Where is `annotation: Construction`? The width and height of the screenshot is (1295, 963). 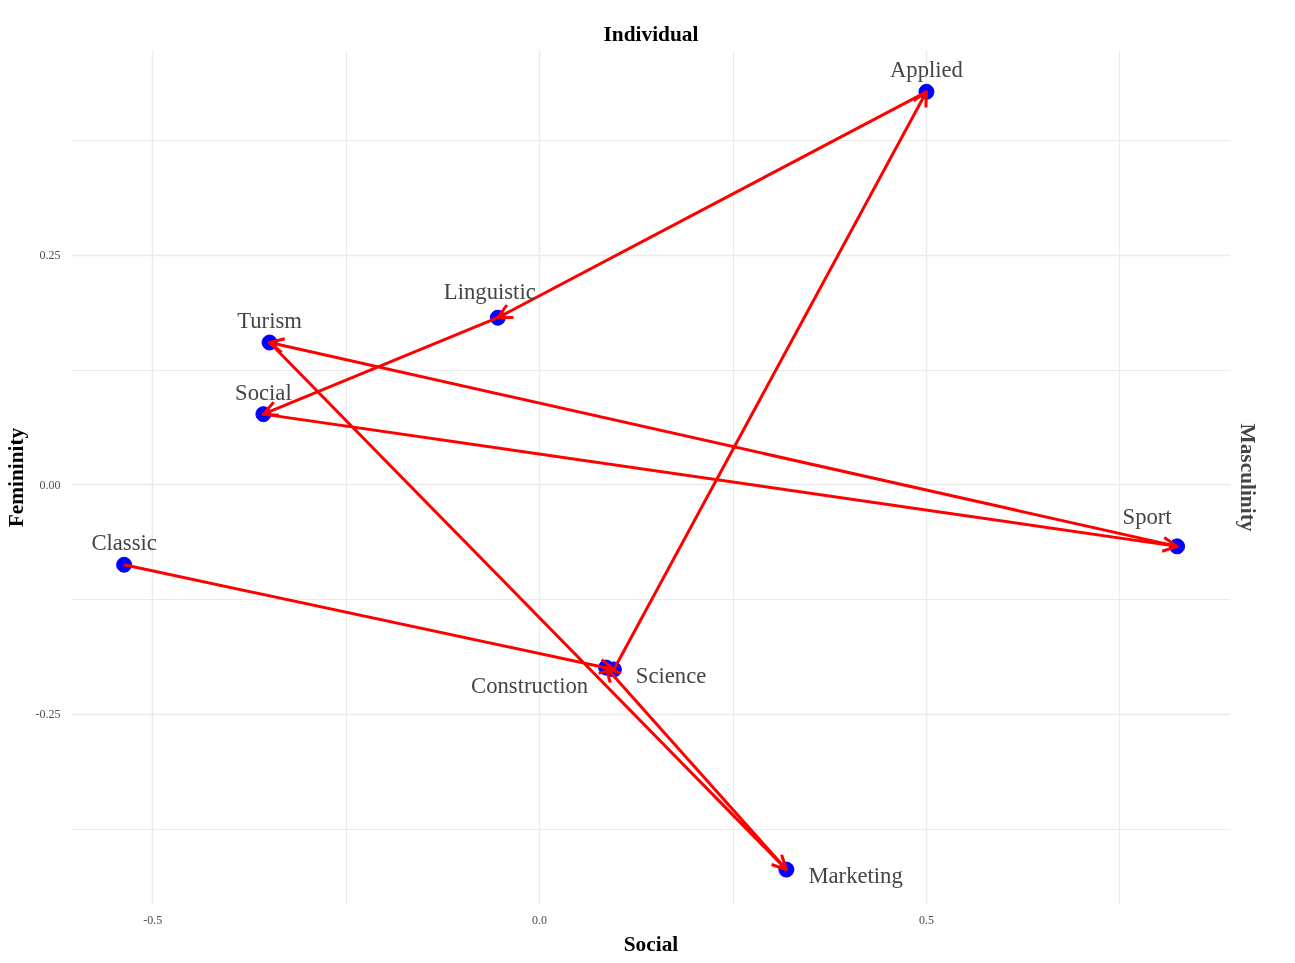
annotation: Construction is located at coordinates (530, 686).